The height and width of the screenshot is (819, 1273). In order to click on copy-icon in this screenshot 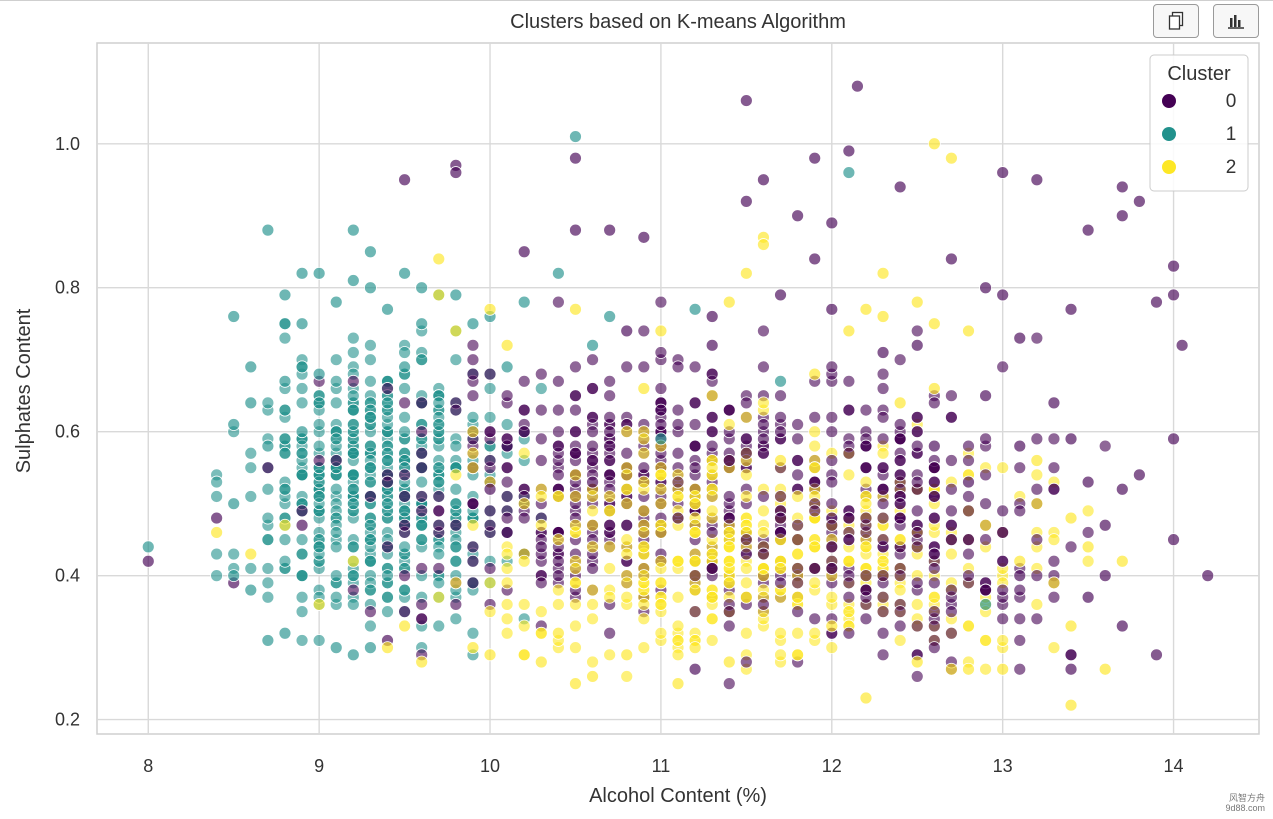, I will do `click(1176, 20)`.